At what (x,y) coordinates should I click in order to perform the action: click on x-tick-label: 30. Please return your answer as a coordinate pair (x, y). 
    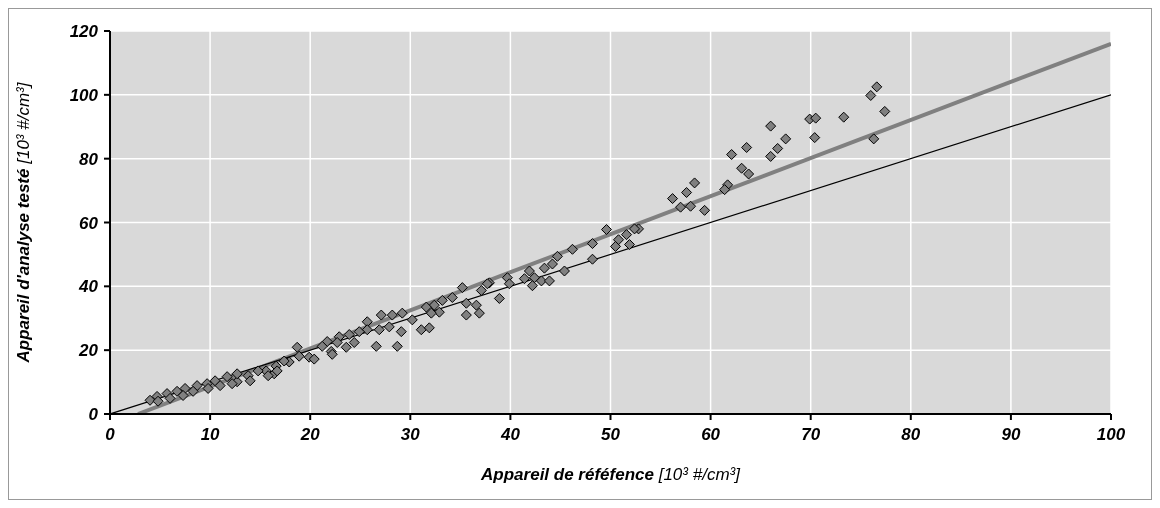
    Looking at the image, I should click on (410, 435).